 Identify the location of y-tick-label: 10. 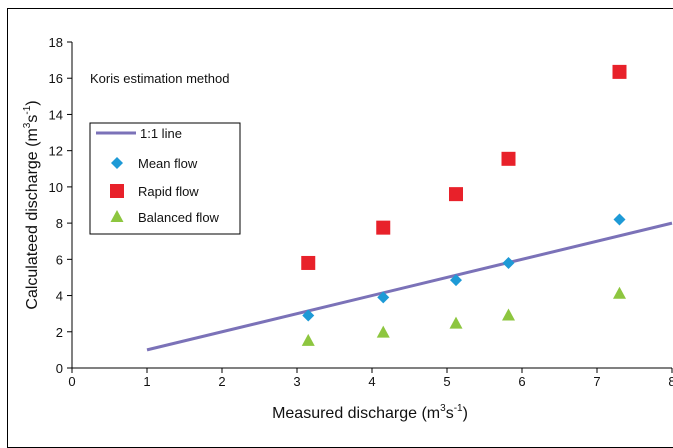
(56, 187).